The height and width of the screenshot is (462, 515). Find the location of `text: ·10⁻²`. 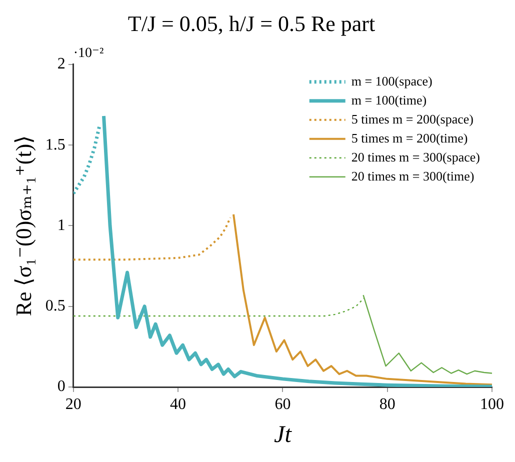

text: ·10⁻² is located at coordinates (88, 54).